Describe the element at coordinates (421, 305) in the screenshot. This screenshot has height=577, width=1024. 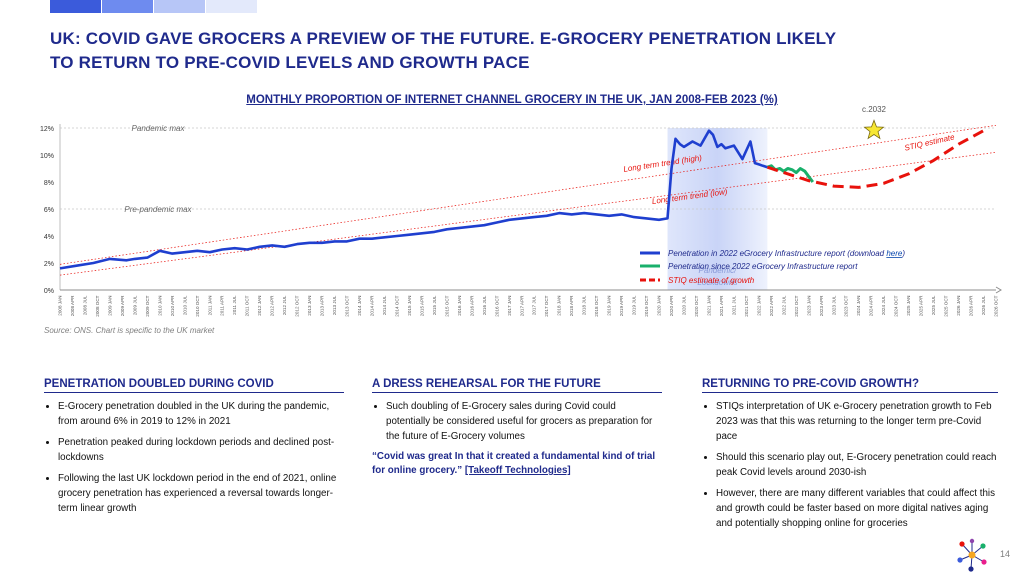
I see `x-tick-label: 2015 APR` at that location.